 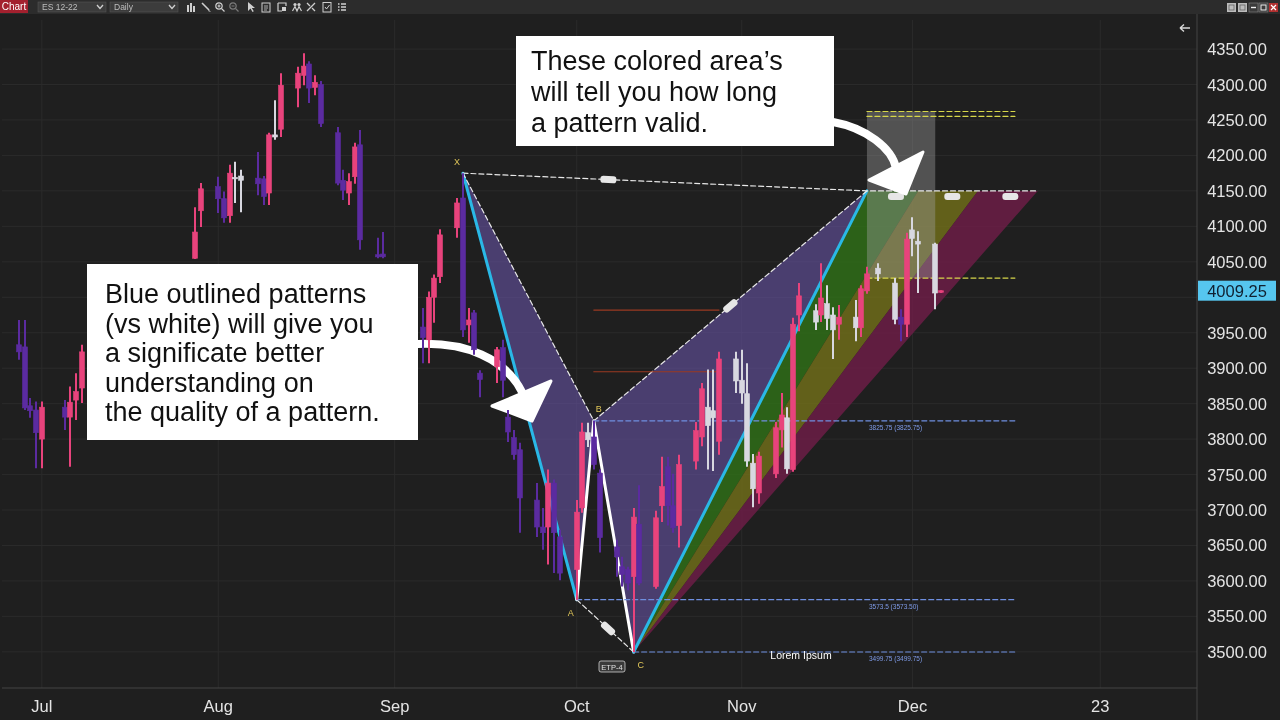 What do you see at coordinates (1237, 474) in the screenshot?
I see `y-tick-label: 3750.00` at bounding box center [1237, 474].